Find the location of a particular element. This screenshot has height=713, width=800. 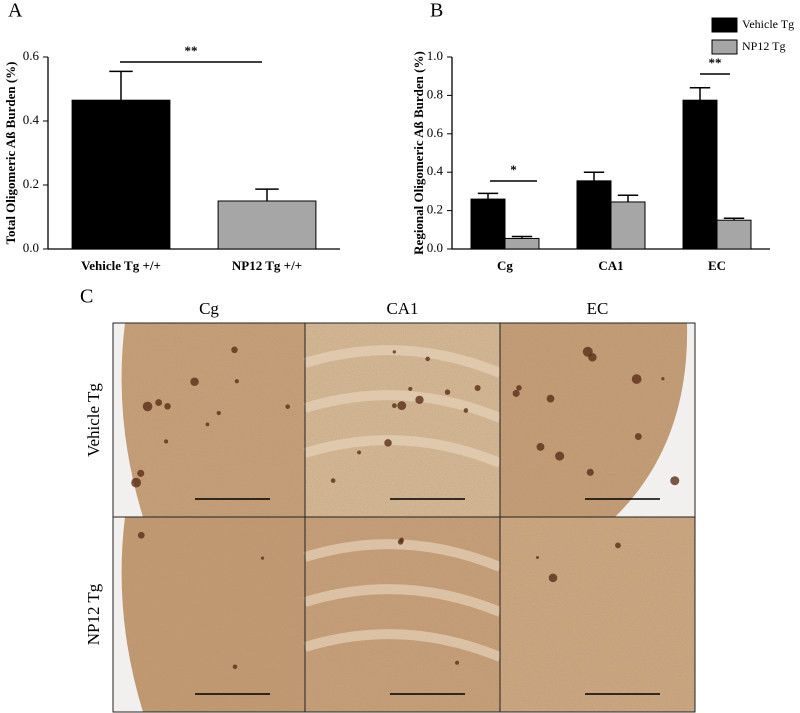

legend-label: Vehicle Tg is located at coordinates (768, 24).